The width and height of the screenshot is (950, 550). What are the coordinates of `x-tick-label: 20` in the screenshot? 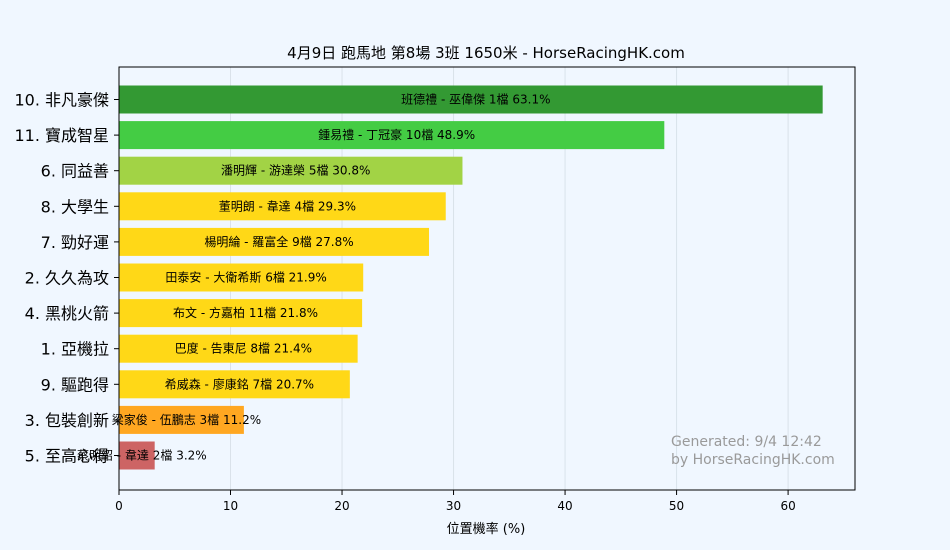 It's located at (341, 506).